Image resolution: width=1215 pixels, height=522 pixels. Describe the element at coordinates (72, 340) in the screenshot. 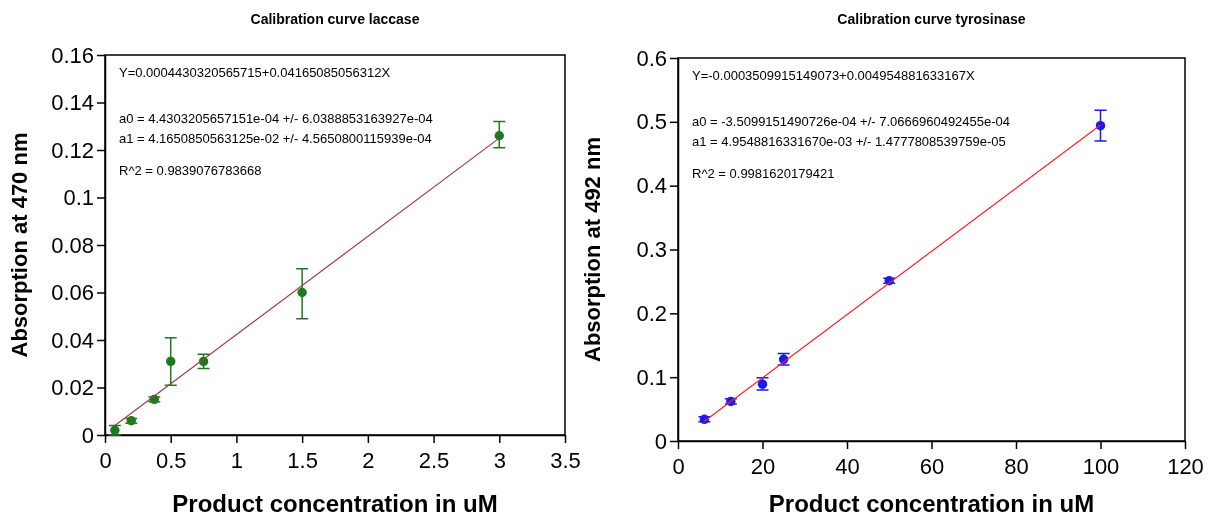

I see `y-tick-label: 0.04` at that location.